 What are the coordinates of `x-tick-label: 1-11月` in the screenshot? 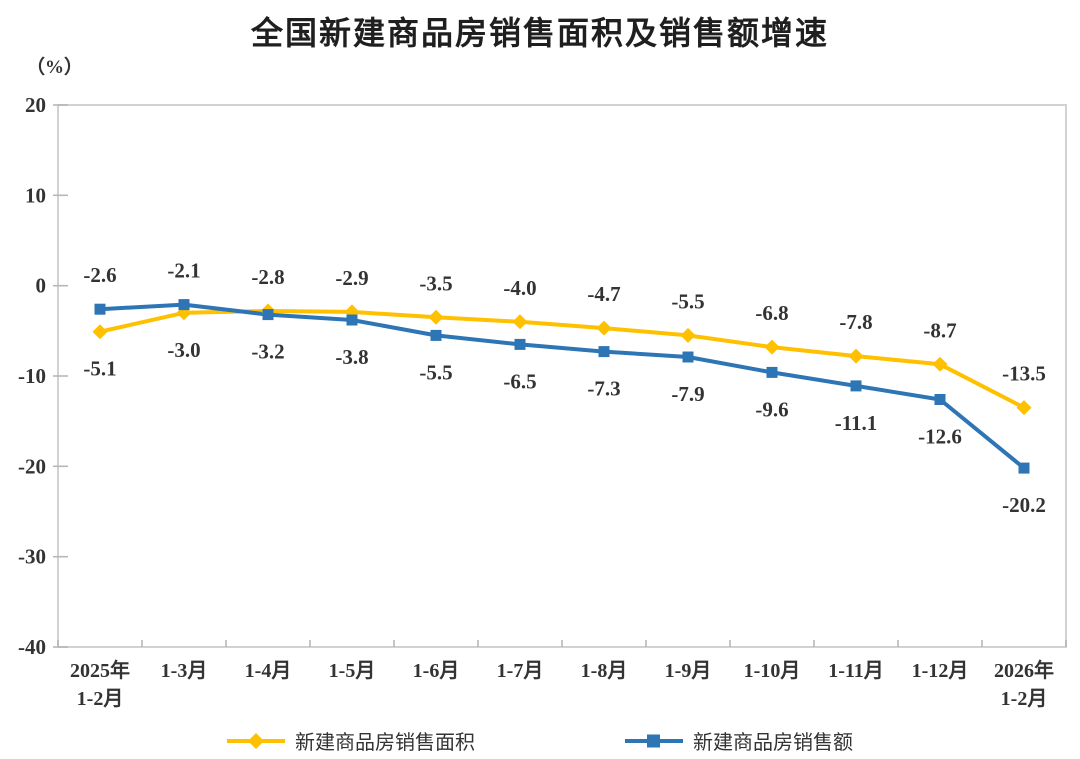 It's located at (856, 671).